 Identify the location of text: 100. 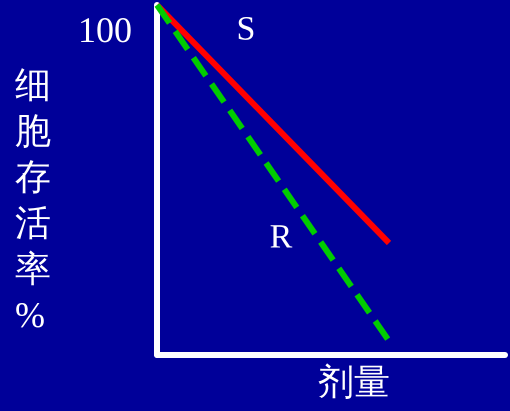
(105, 30).